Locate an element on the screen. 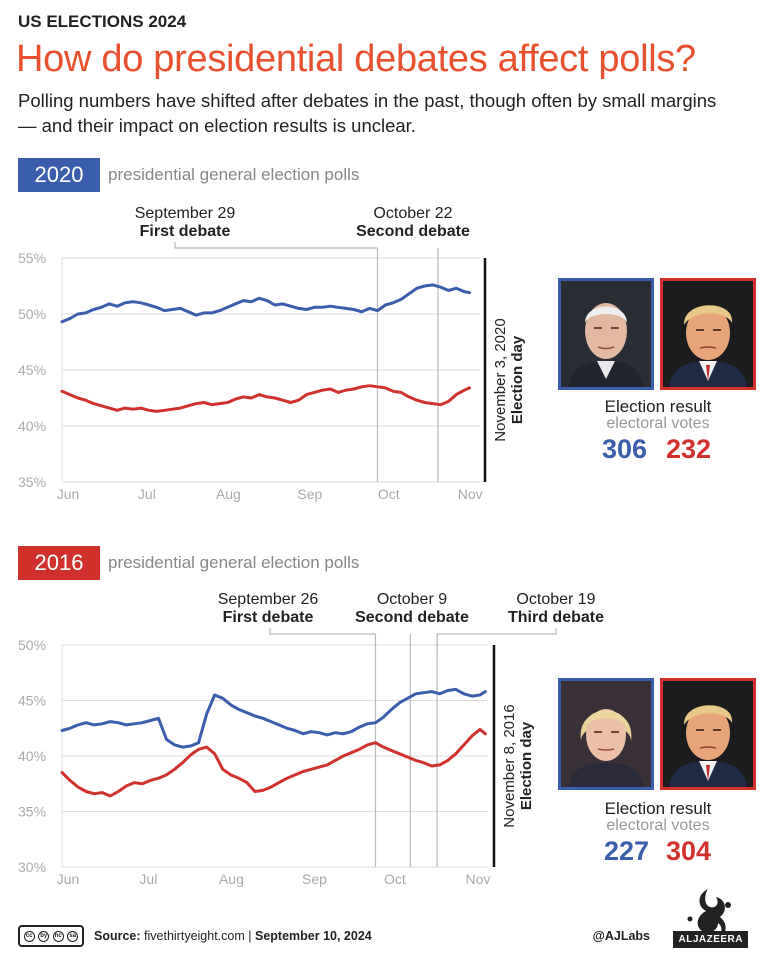 Image resolution: width=770 pixels, height=962 pixels. dem-electoral-votes-2020: 306 is located at coordinates (625, 449).